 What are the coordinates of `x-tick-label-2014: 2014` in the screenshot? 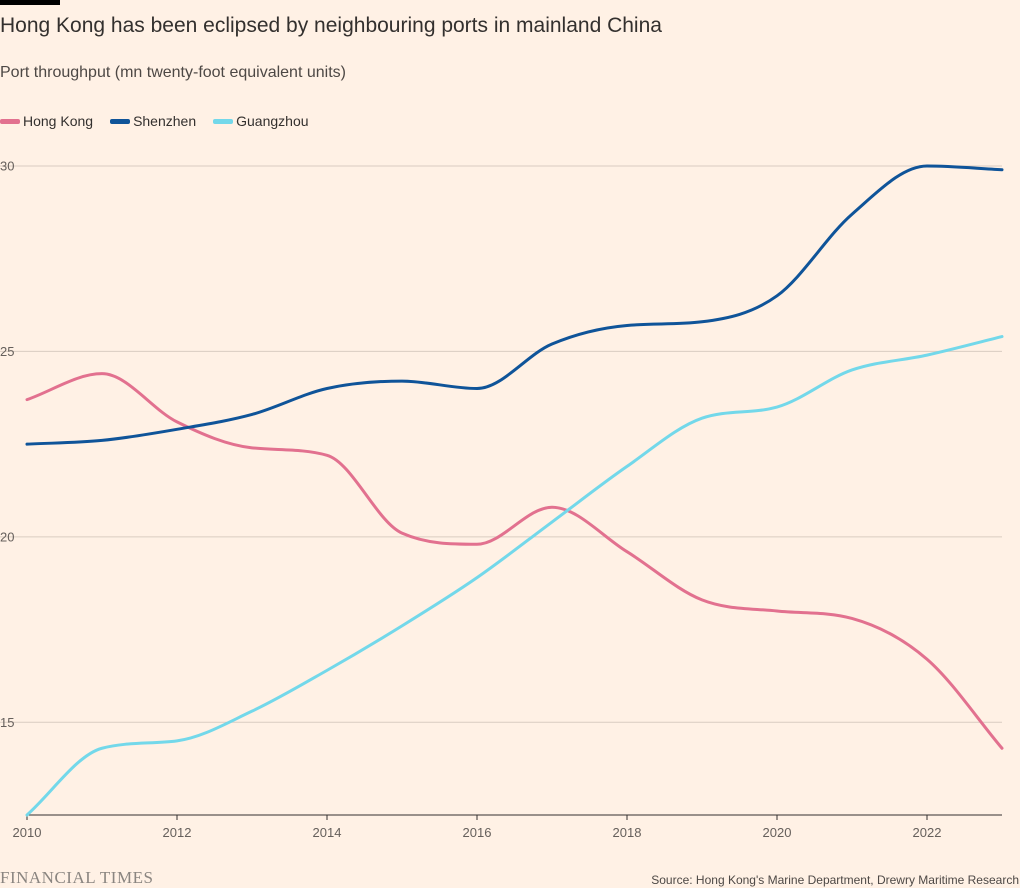 It's located at (327, 832).